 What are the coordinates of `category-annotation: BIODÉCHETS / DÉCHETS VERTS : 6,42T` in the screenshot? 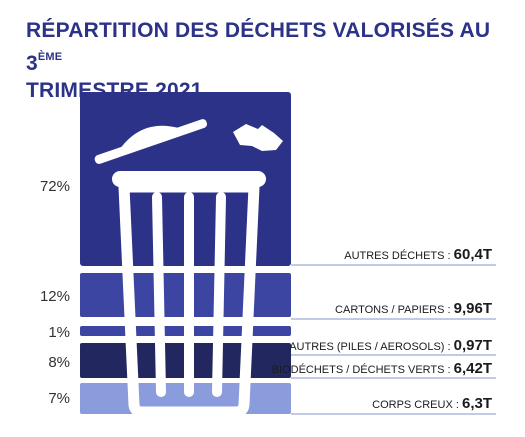 It's located at (382, 368).